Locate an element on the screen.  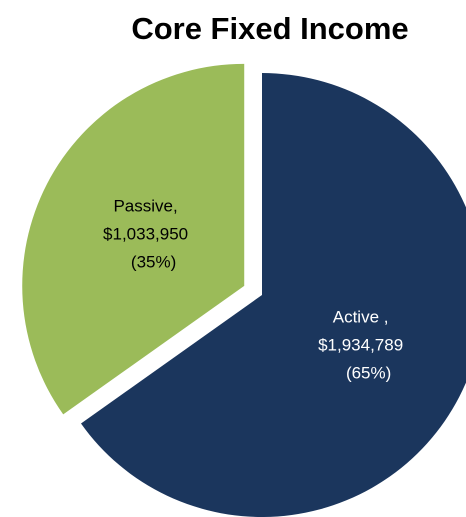
slice-percent-label: (65%) is located at coordinates (368, 372).